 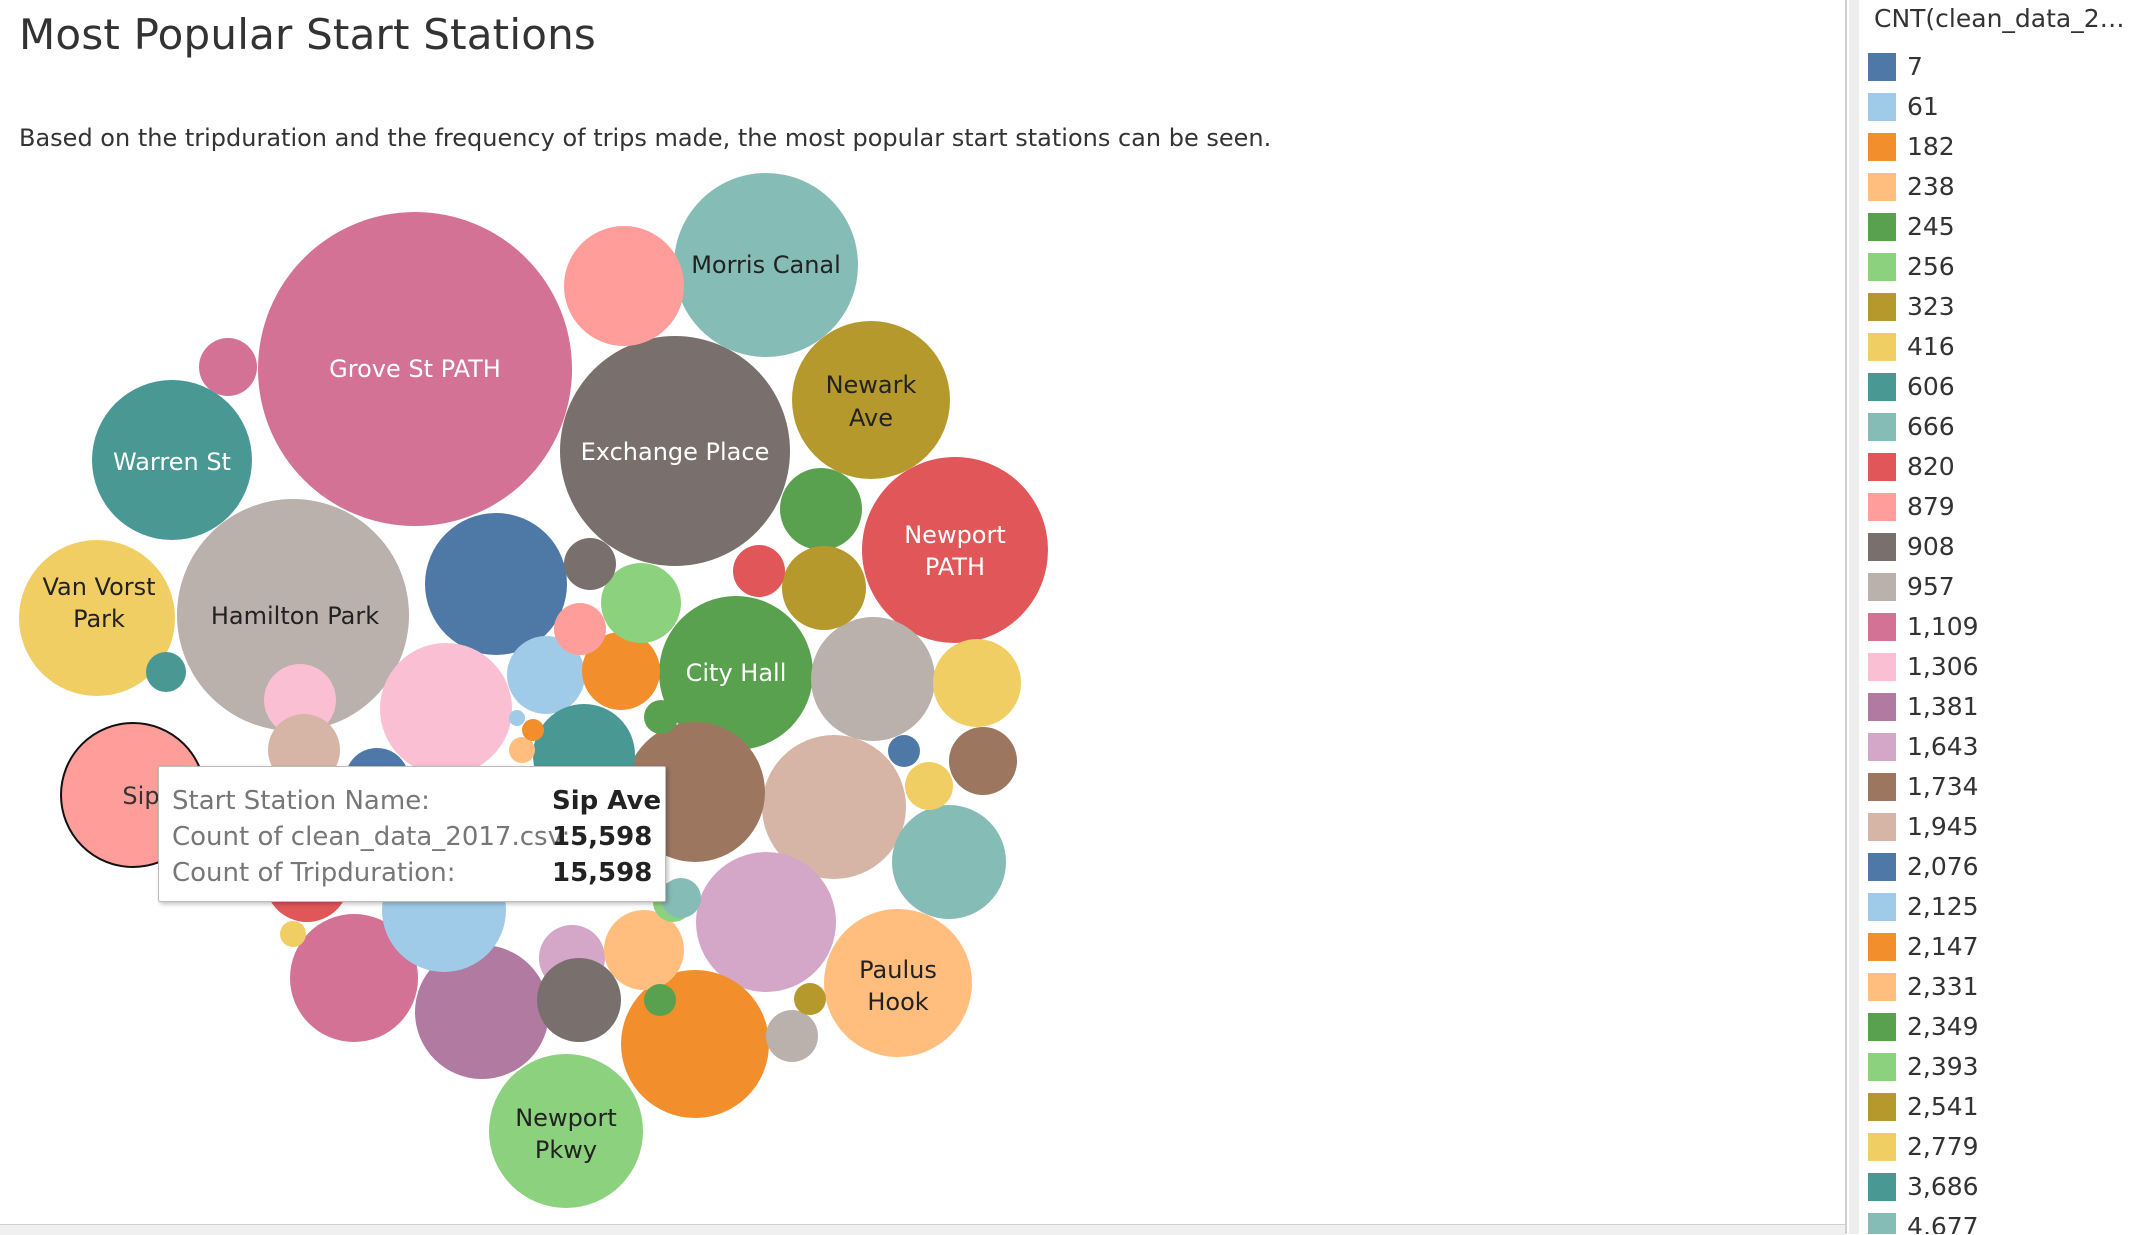 I want to click on bubble-newport-pkwy, so click(x=566, y=1131).